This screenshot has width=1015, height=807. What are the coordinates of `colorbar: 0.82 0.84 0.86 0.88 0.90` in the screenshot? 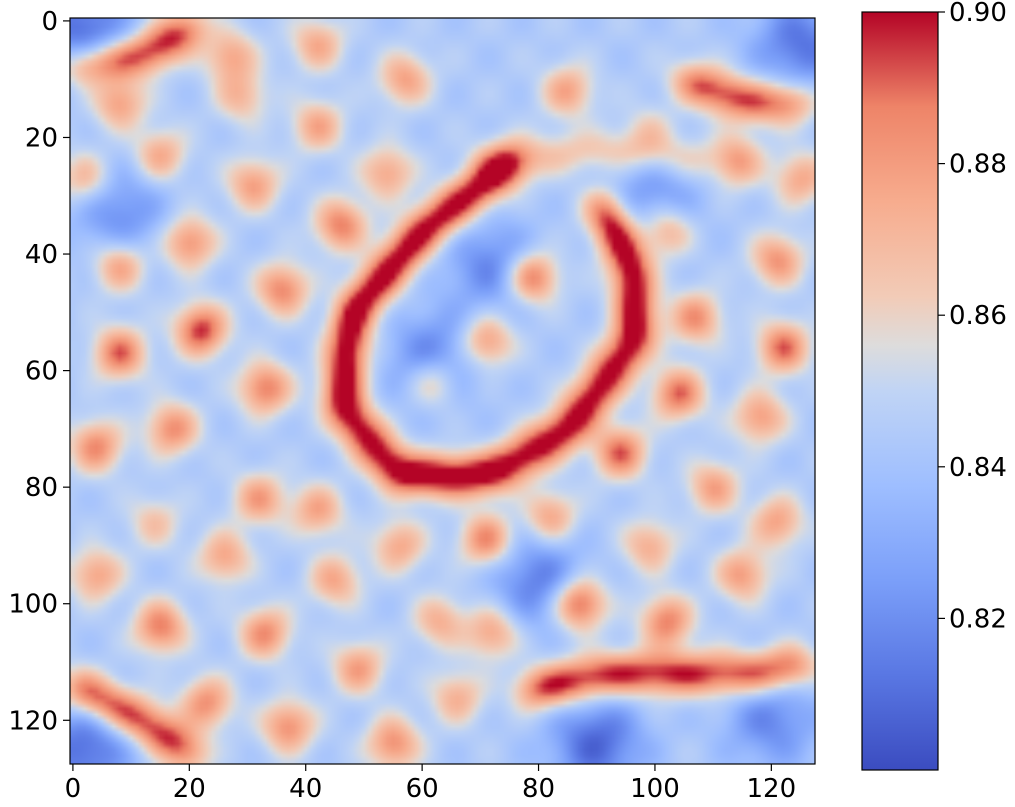 It's located at (934, 385).